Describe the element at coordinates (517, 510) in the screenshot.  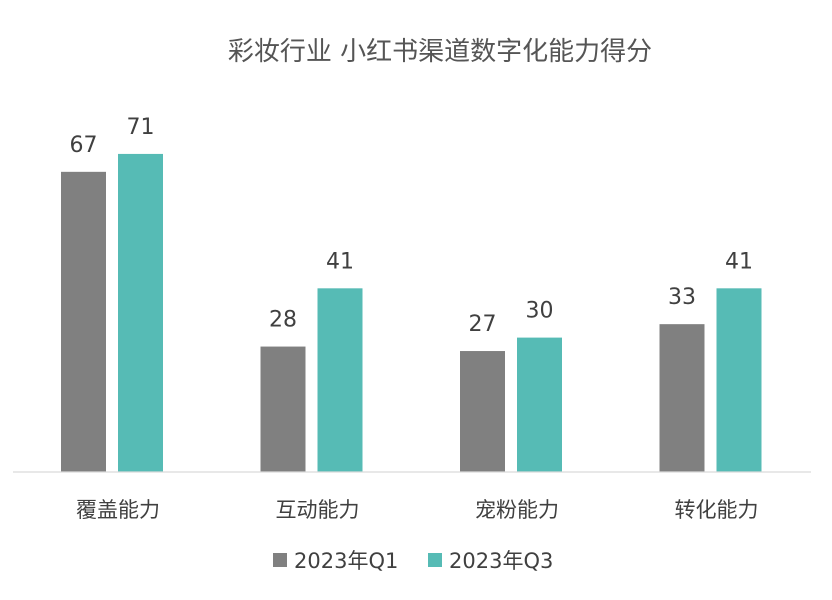
I see `category-label: 宠粉能力` at that location.